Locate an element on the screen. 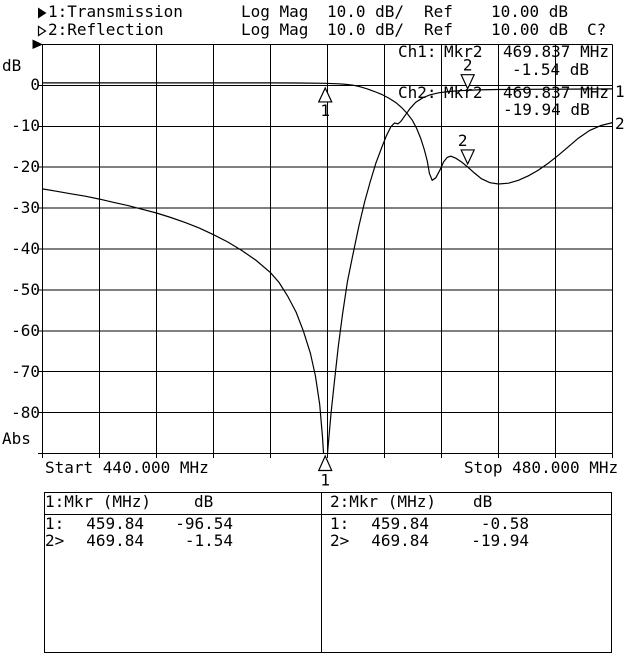 Image resolution: width=640 pixels, height=659 pixels. table2-row1-db: -0.58 is located at coordinates (504, 523).